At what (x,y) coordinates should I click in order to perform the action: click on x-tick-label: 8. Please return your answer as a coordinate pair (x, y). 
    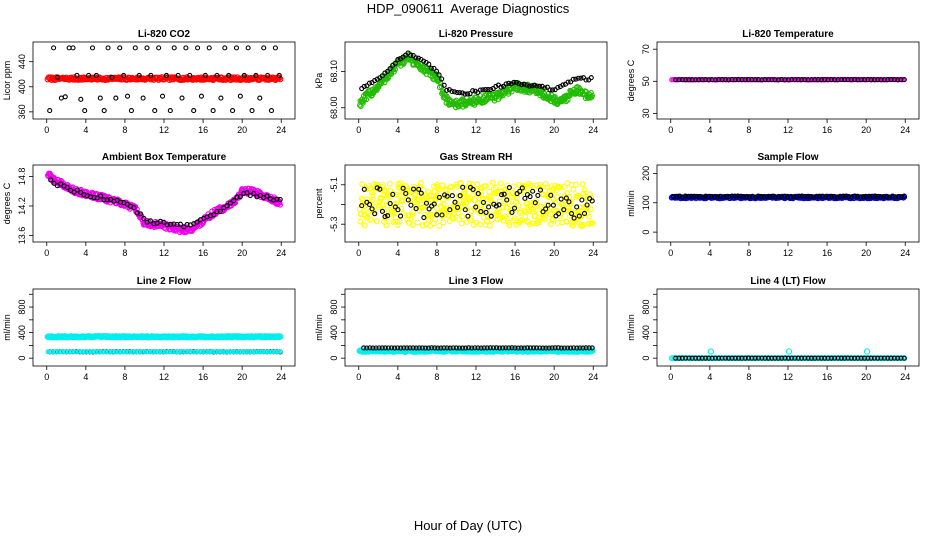
    Looking at the image, I should click on (748, 130).